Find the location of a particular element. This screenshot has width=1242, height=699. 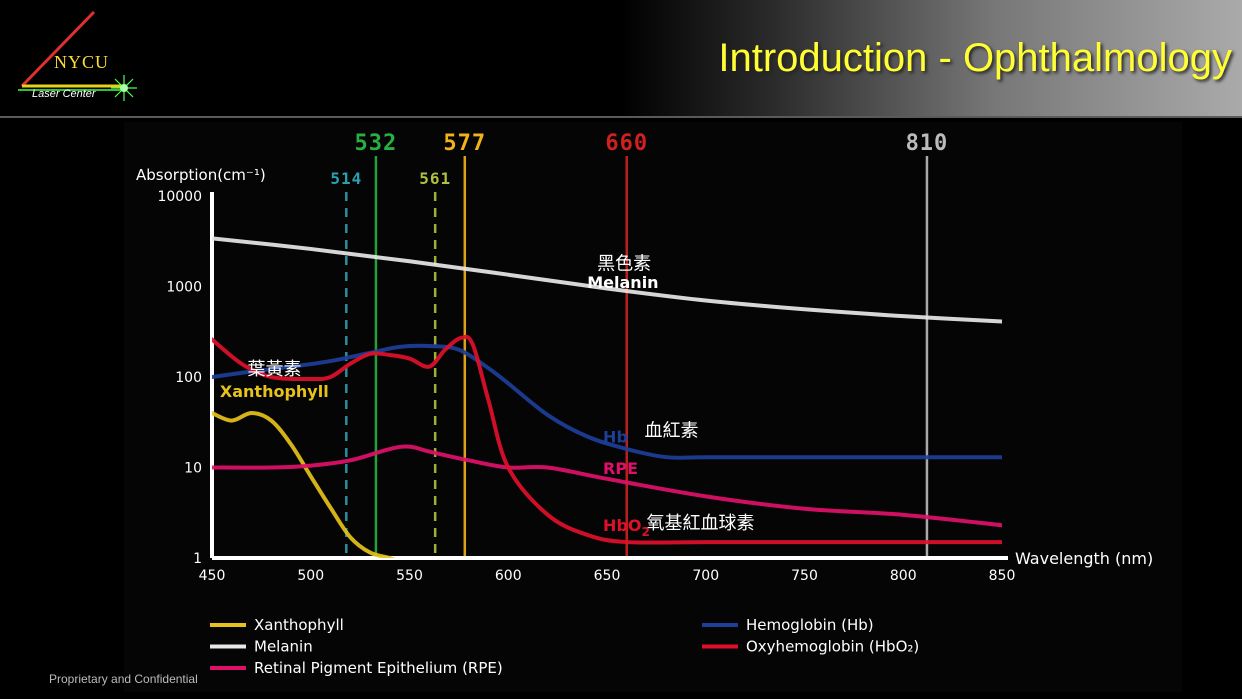

laser-logo-icon is located at coordinates (77, 55).